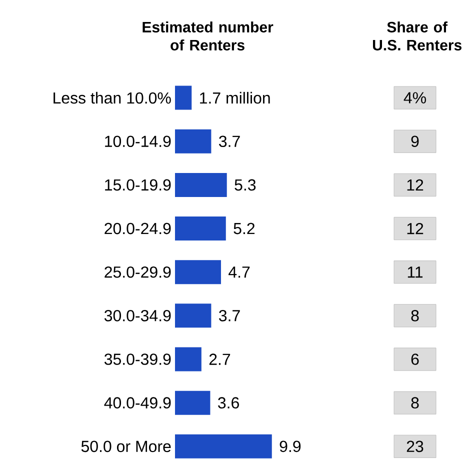  What do you see at coordinates (126, 446) in the screenshot?
I see `y-tick-label: 50.0 or More` at bounding box center [126, 446].